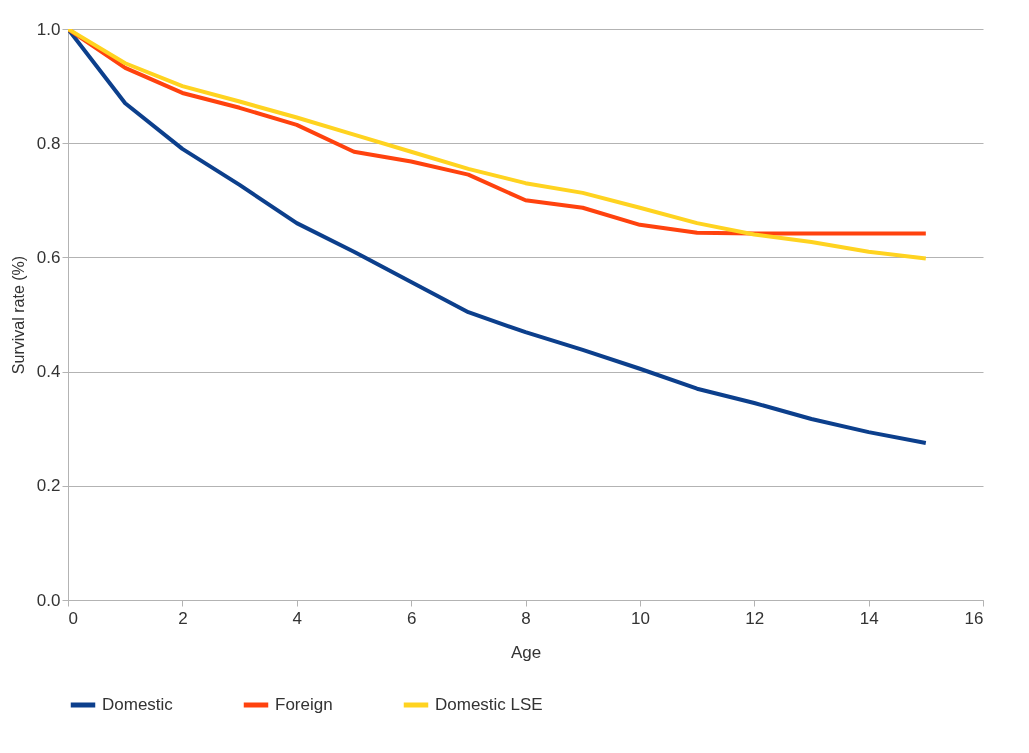  I want to click on x-tick-label: 14, so click(869, 618).